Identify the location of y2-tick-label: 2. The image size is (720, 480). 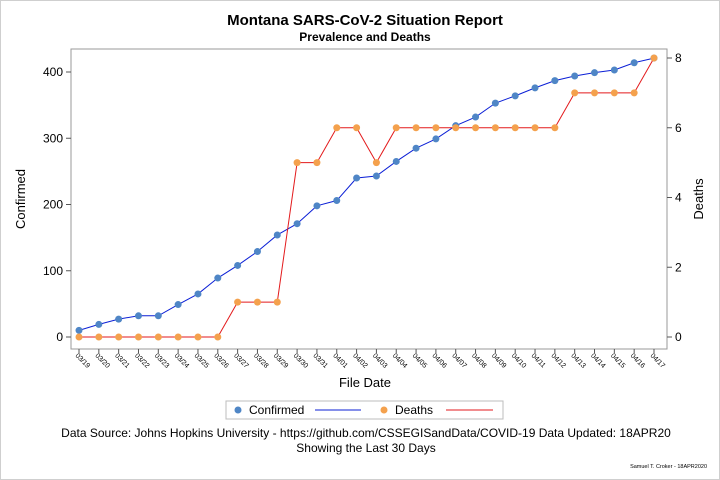
(678, 267).